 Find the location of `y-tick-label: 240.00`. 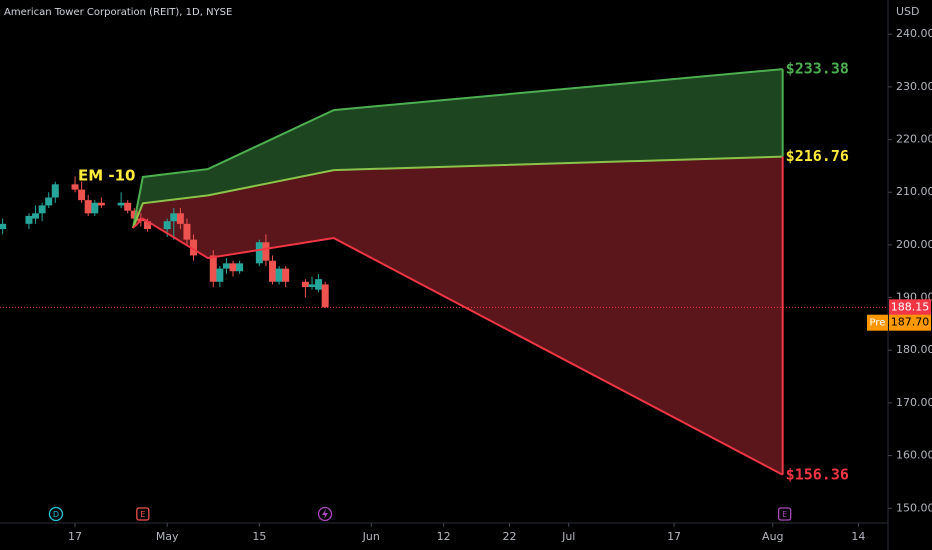

y-tick-label: 240.00 is located at coordinates (914, 33).